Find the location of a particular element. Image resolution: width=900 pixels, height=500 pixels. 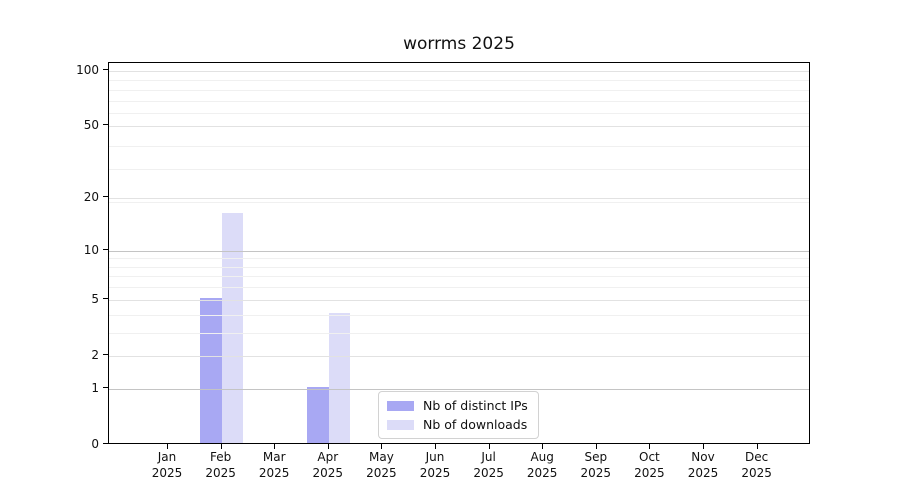

legend-entry-distinct-ips: Nb of distinct IPs is located at coordinates (457, 405).